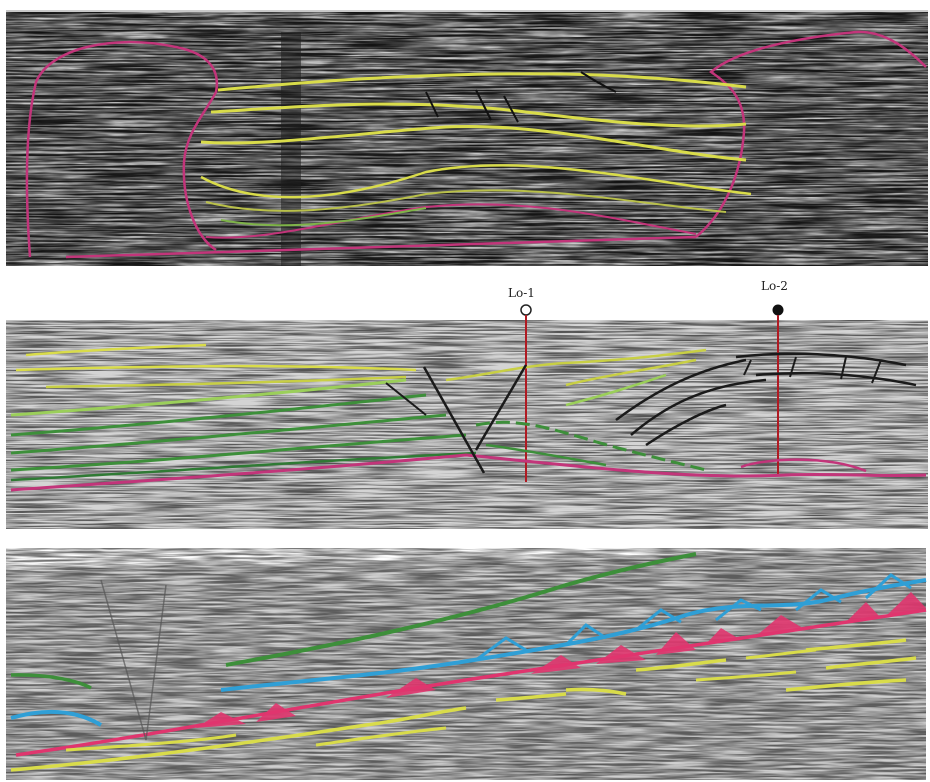 This screenshot has height=782, width=930. I want to click on green-horizon-dashed, so click(591, 446).